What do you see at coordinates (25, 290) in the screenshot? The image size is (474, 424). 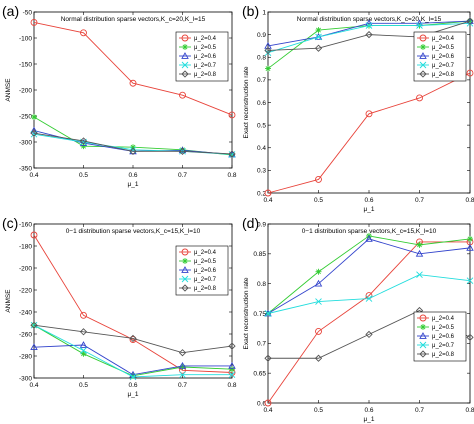 I see `y-tick-label: -220` at bounding box center [25, 290].